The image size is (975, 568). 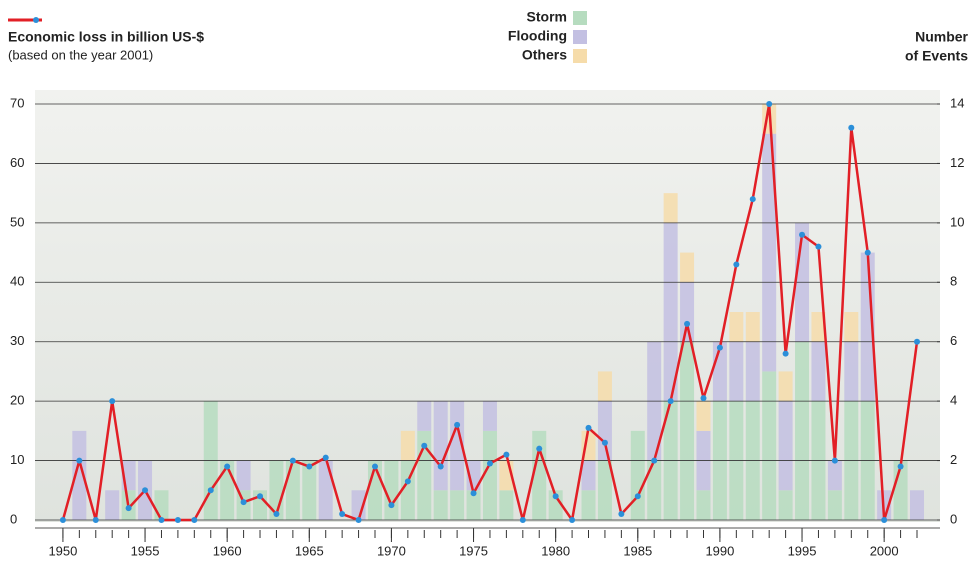 I want to click on y2-tick-label: 4, so click(x=953, y=400).